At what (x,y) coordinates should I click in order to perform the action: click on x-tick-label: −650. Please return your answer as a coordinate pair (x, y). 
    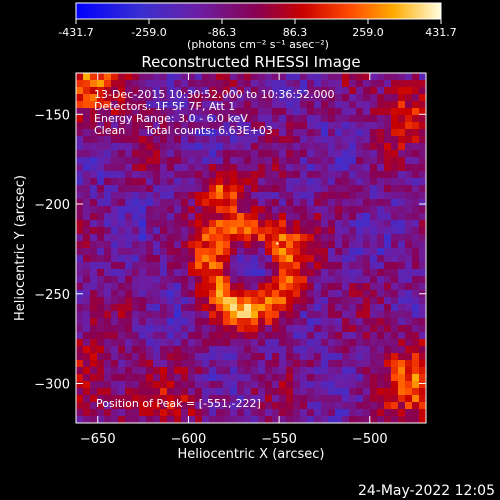
    Looking at the image, I should click on (98, 439).